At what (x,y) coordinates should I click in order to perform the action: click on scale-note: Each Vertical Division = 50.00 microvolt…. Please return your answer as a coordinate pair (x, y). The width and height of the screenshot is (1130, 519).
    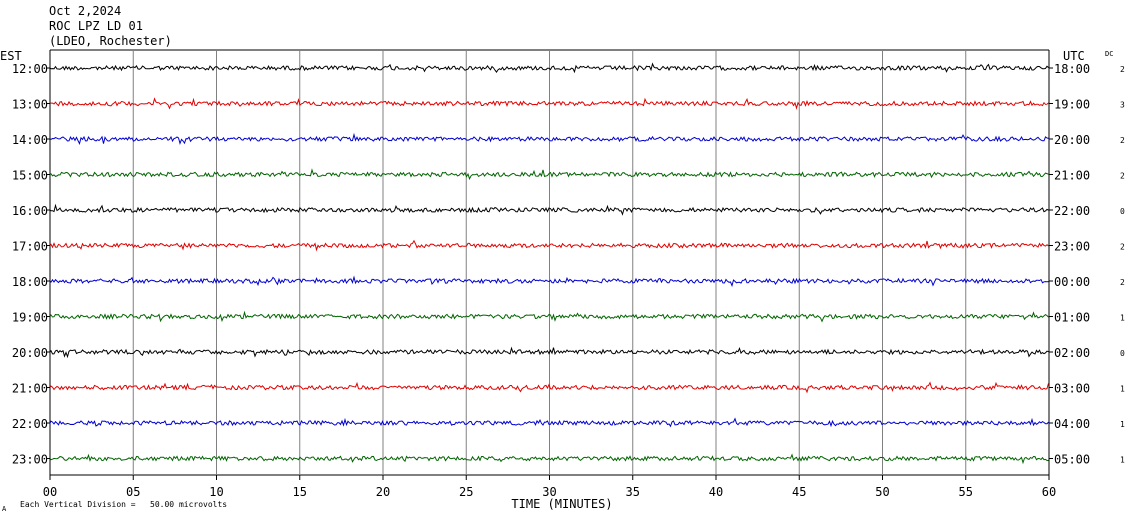
    Looking at the image, I should click on (123, 504).